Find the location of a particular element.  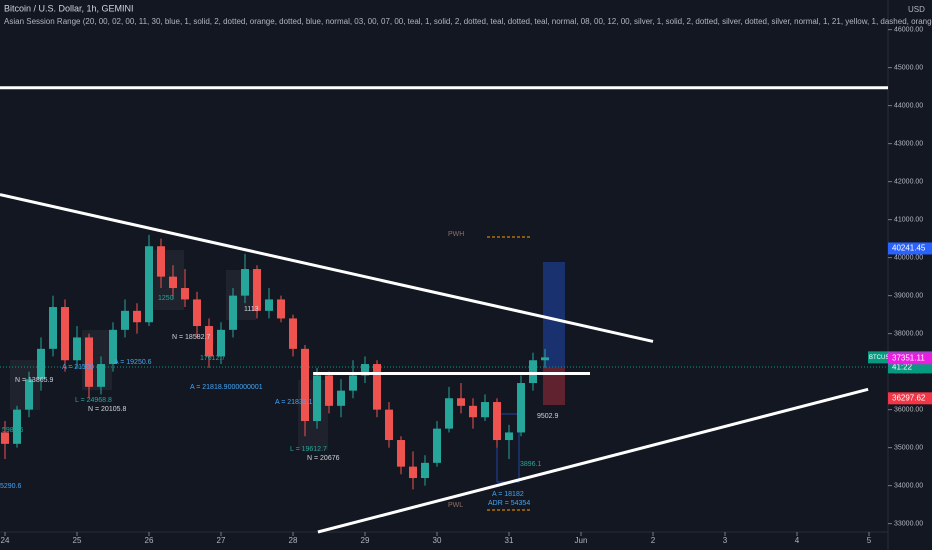

annotation: A = 18182 is located at coordinates (508, 494).